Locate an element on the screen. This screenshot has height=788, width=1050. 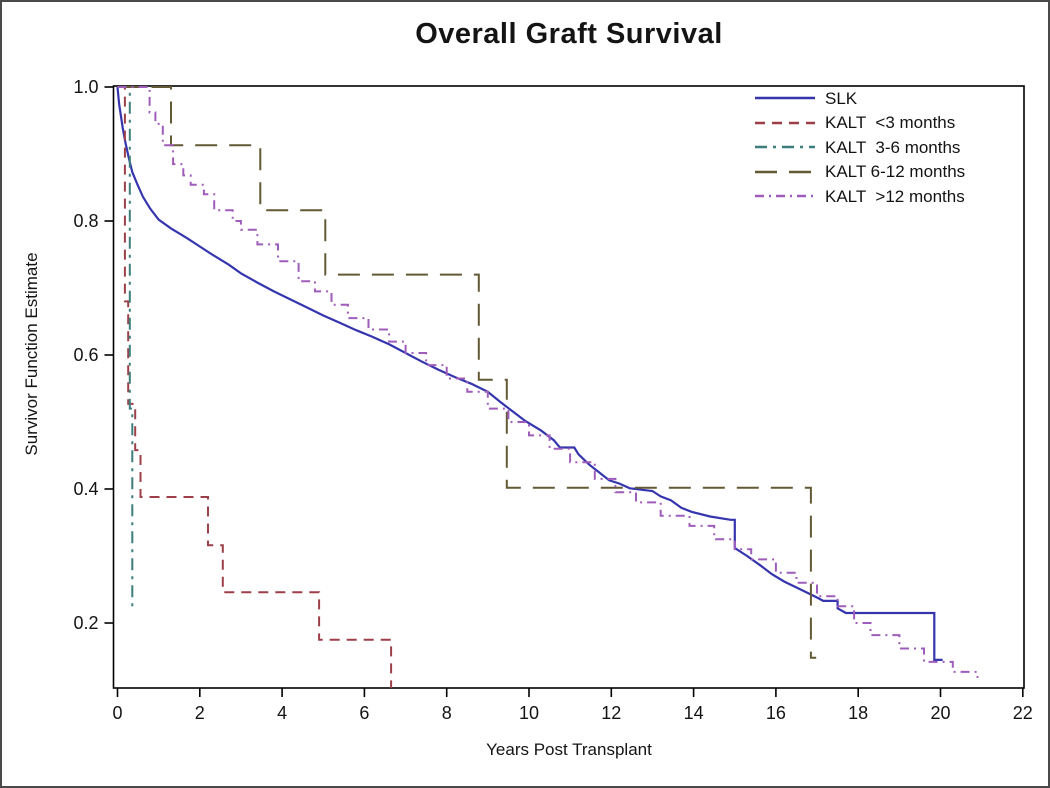
legend-row: SLK is located at coordinates (860, 98).